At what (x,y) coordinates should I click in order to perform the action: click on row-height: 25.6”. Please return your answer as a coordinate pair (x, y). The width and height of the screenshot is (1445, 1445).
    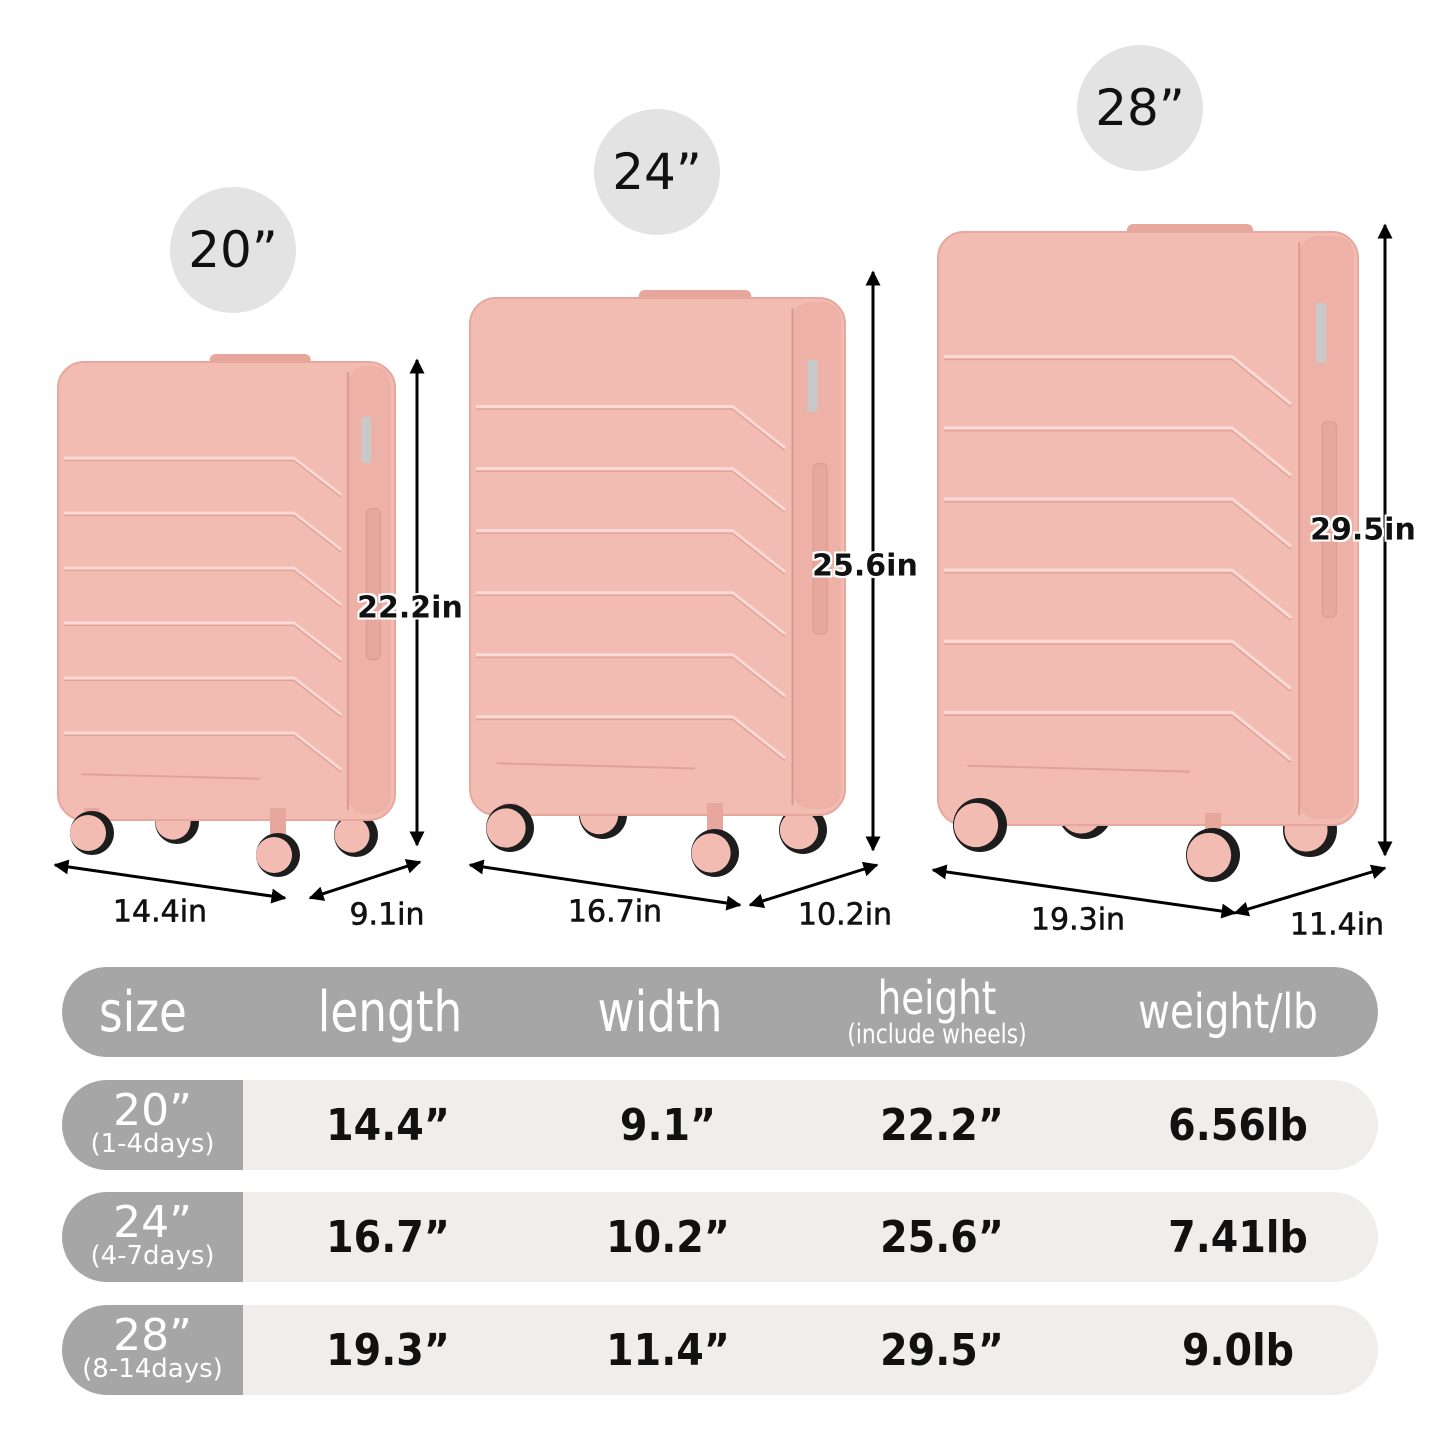
    Looking at the image, I should click on (942, 1237).